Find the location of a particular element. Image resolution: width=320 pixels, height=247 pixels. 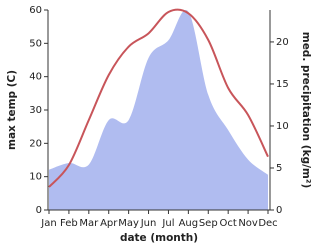

x-tick-label: Jul is located at coordinates (167, 223).